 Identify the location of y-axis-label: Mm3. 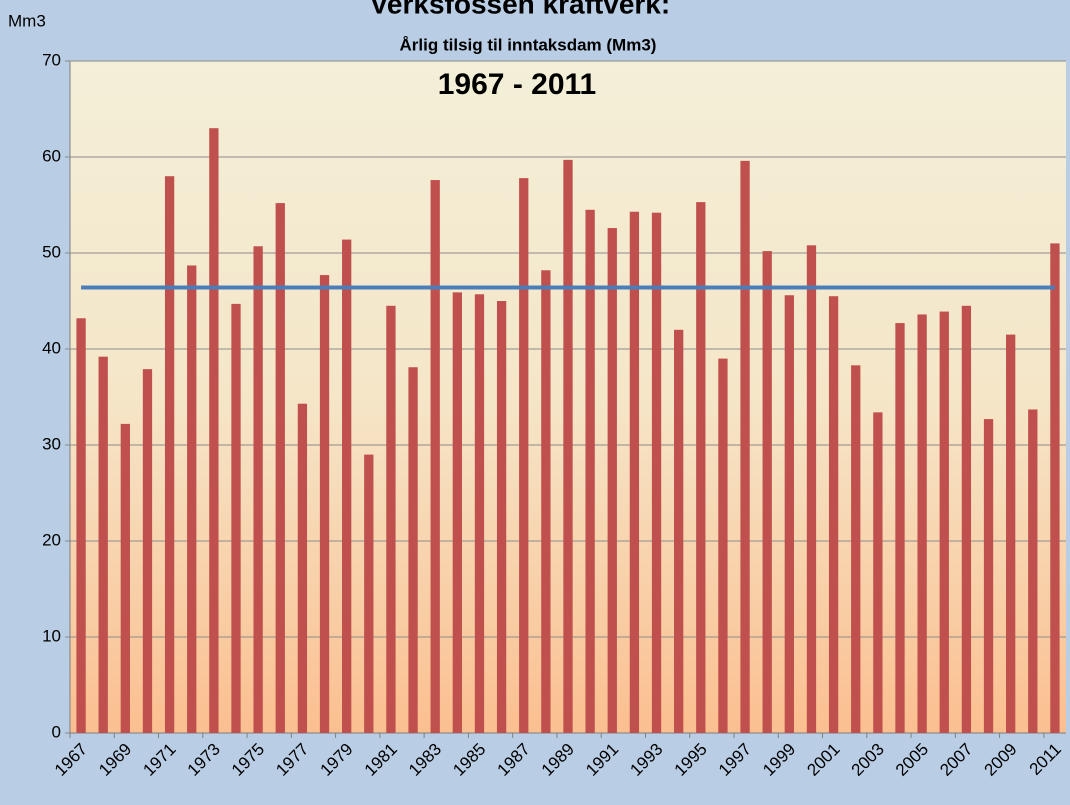
(27, 20).